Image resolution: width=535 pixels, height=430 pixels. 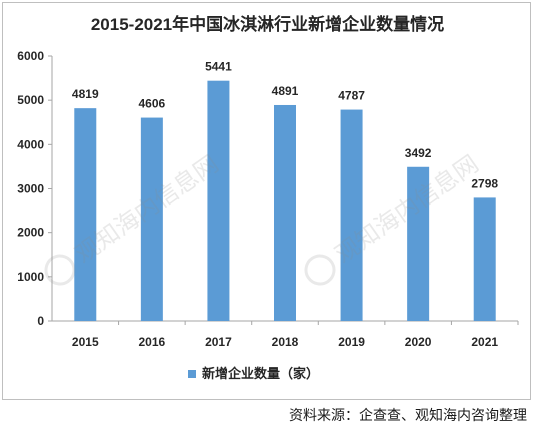 What do you see at coordinates (484, 342) in the screenshot?
I see `x-tick-label: 2021` at bounding box center [484, 342].